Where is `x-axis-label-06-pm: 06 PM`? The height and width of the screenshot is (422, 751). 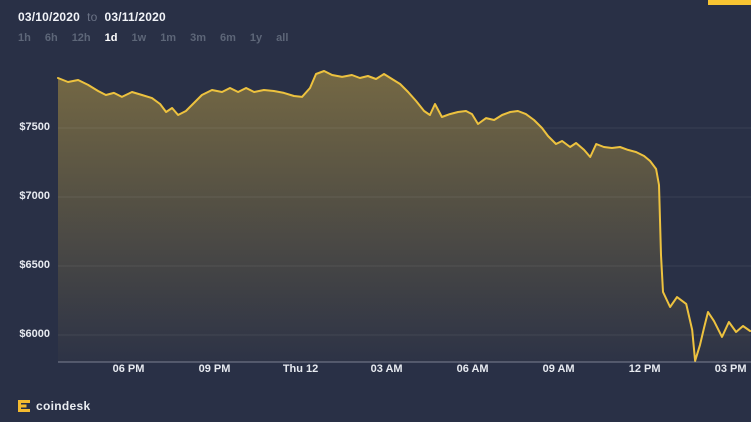
x-axis-label-06-pm: 06 PM is located at coordinates (128, 369).